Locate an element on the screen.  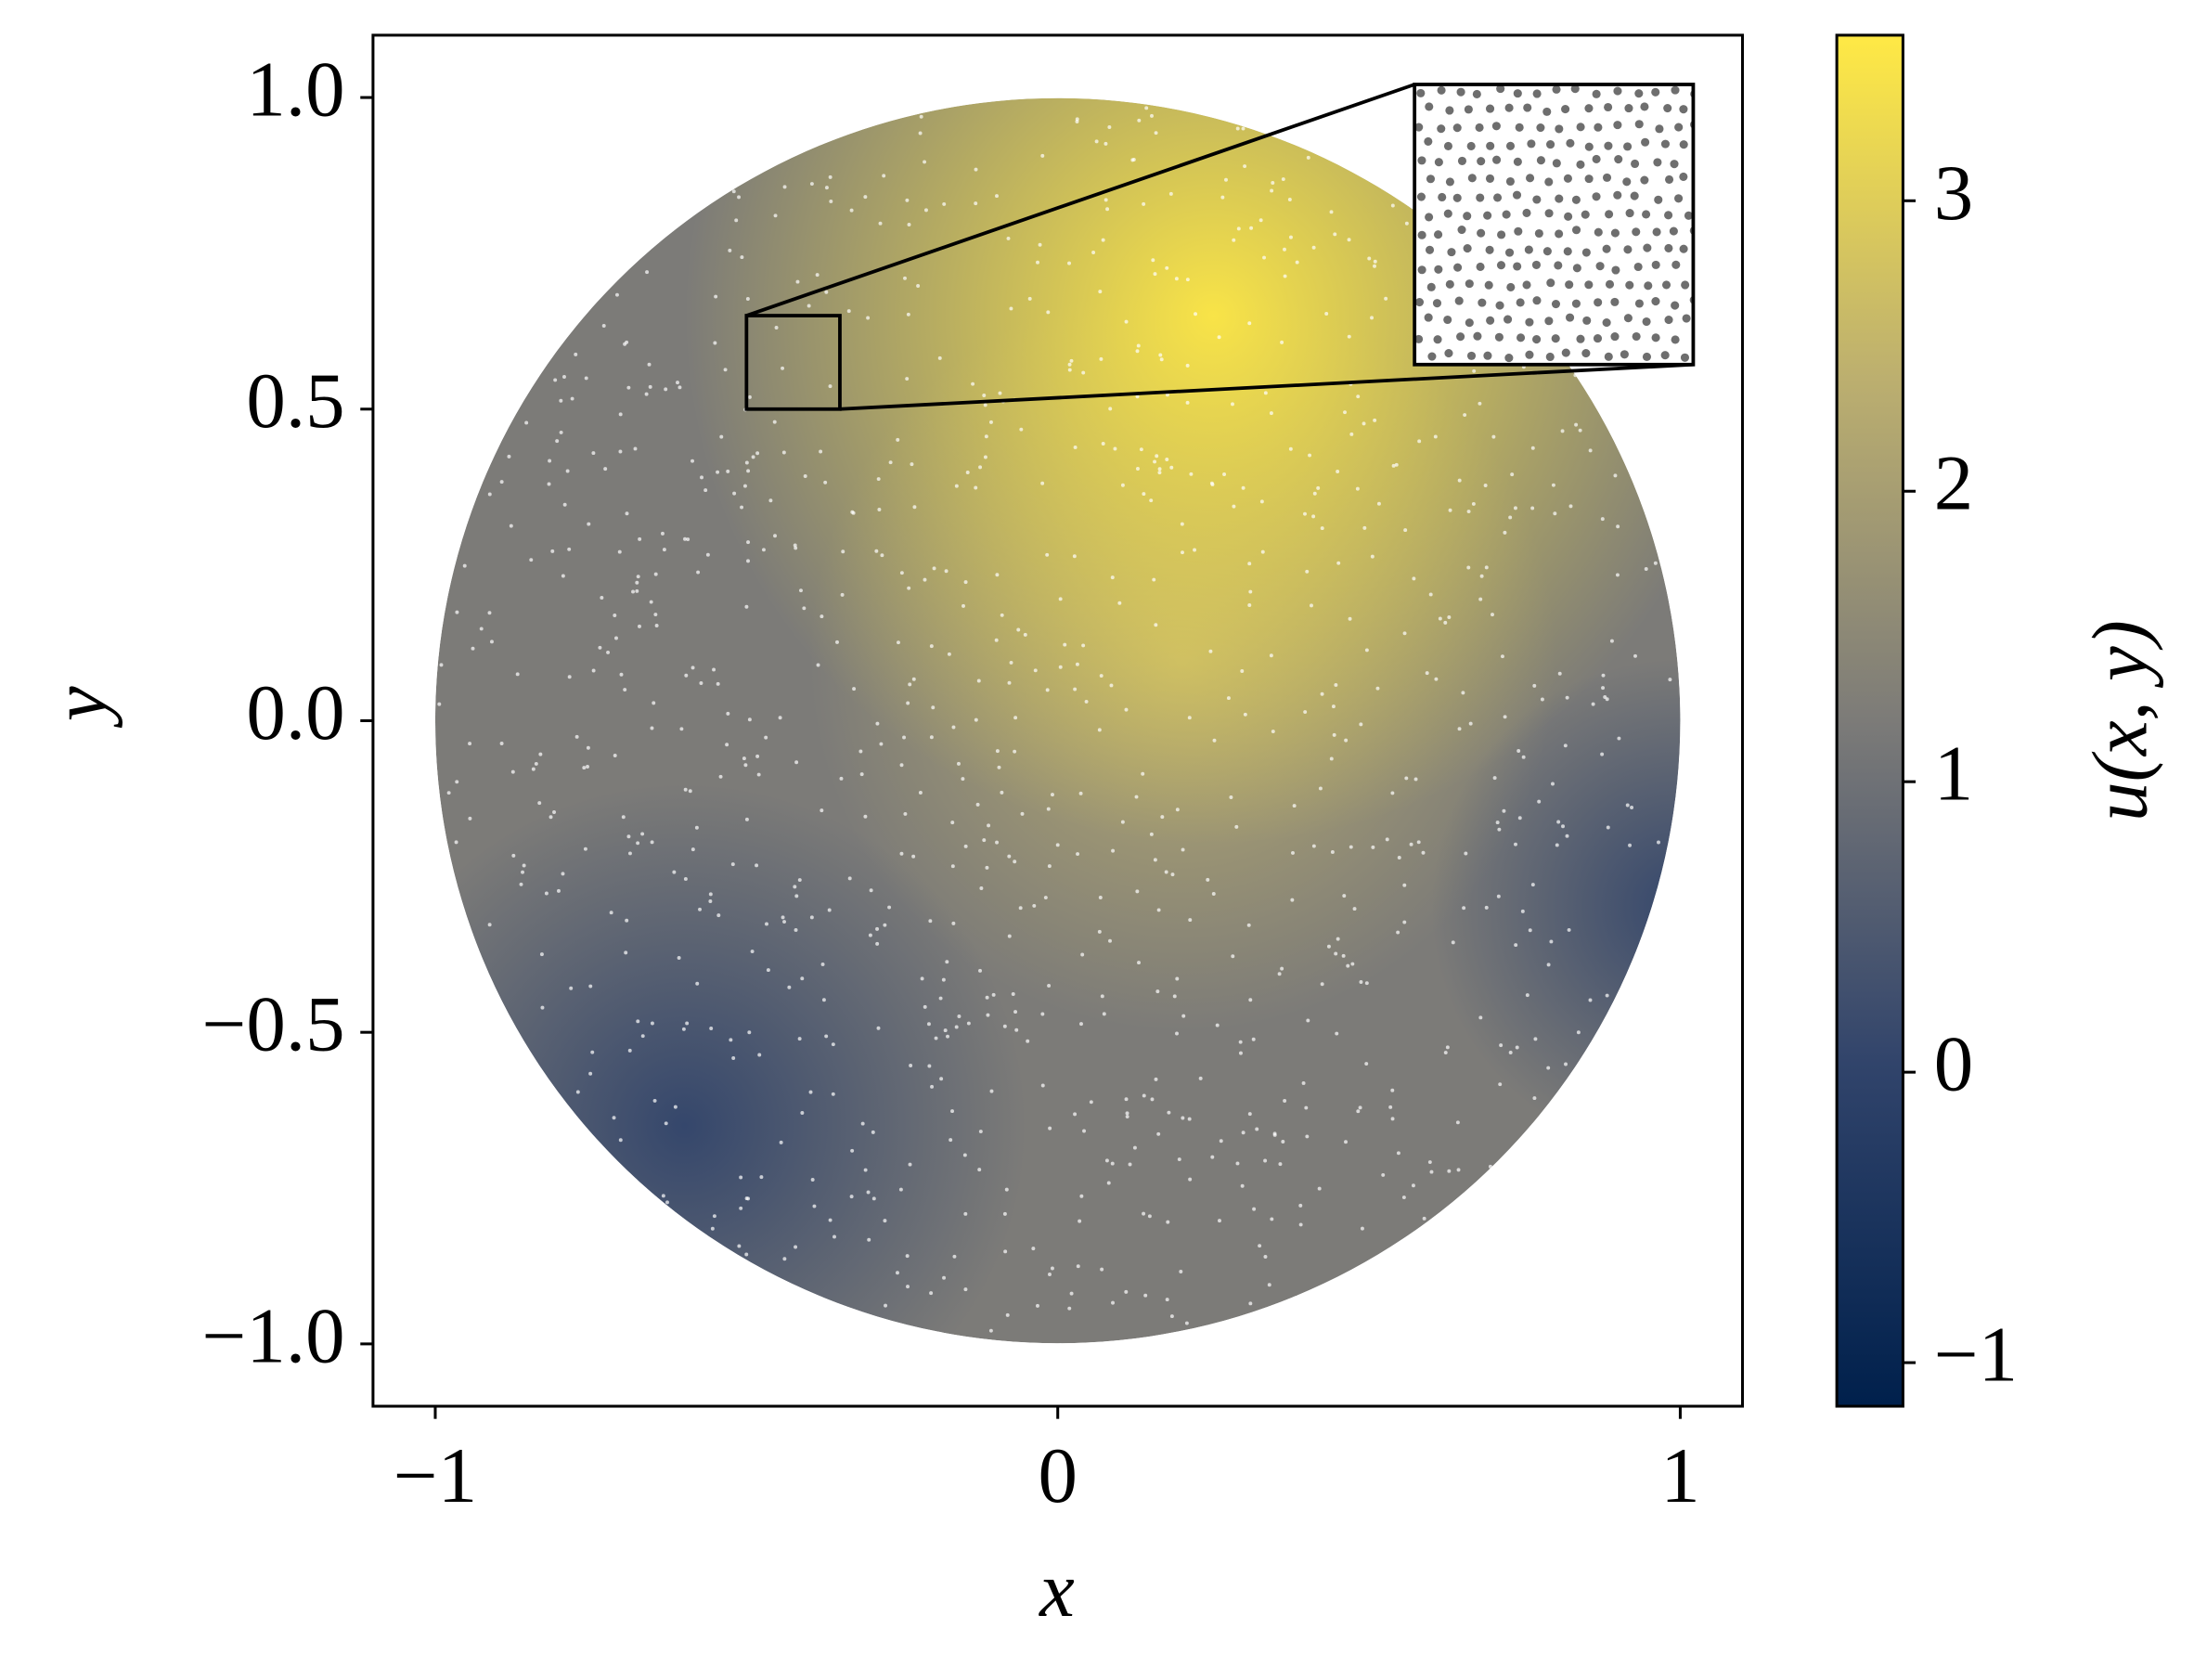
colorbar-label: u(x, y) is located at coordinates (2120, 720).